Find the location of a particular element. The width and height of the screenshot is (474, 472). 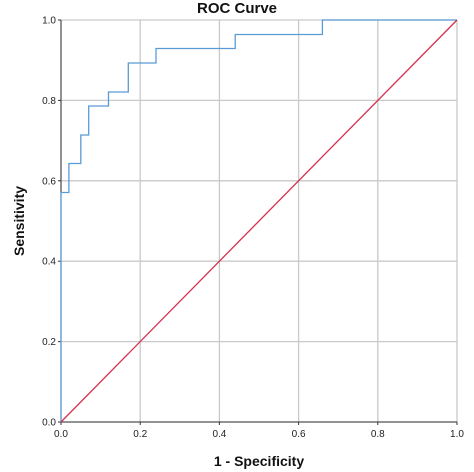

y-axis-label: Sensitivity is located at coordinates (19, 221).